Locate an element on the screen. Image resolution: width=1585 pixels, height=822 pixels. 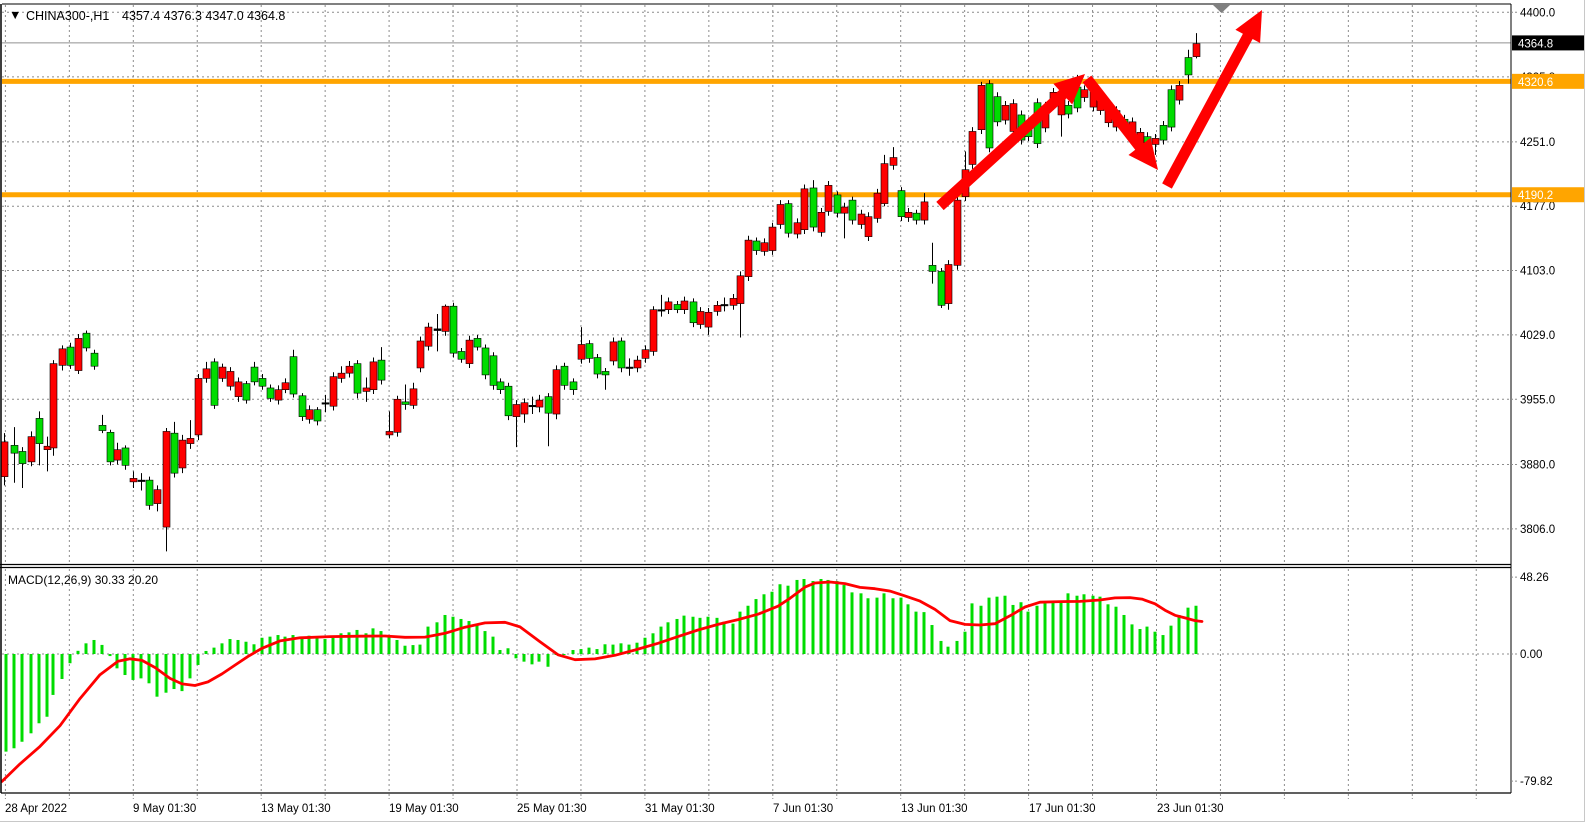
price-axis-label: 3806.0 is located at coordinates (1537, 530).